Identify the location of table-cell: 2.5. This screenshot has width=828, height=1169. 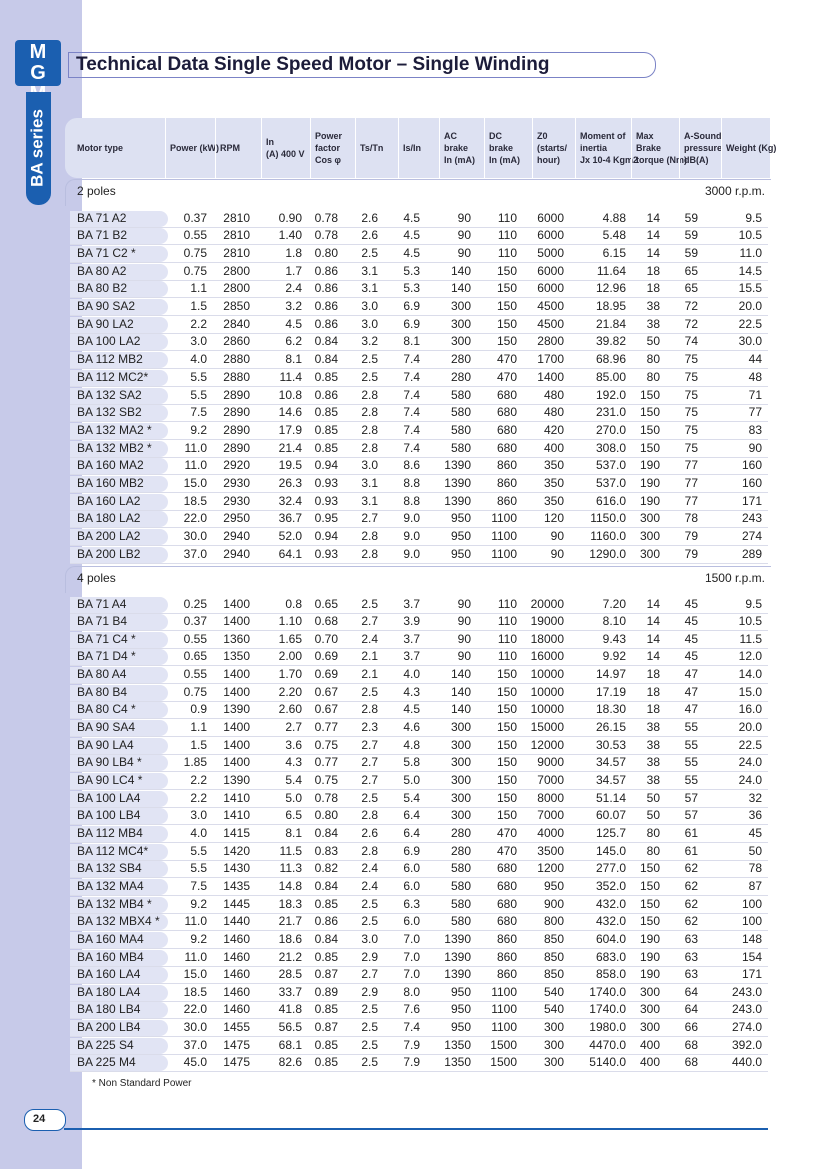
(369, 1044).